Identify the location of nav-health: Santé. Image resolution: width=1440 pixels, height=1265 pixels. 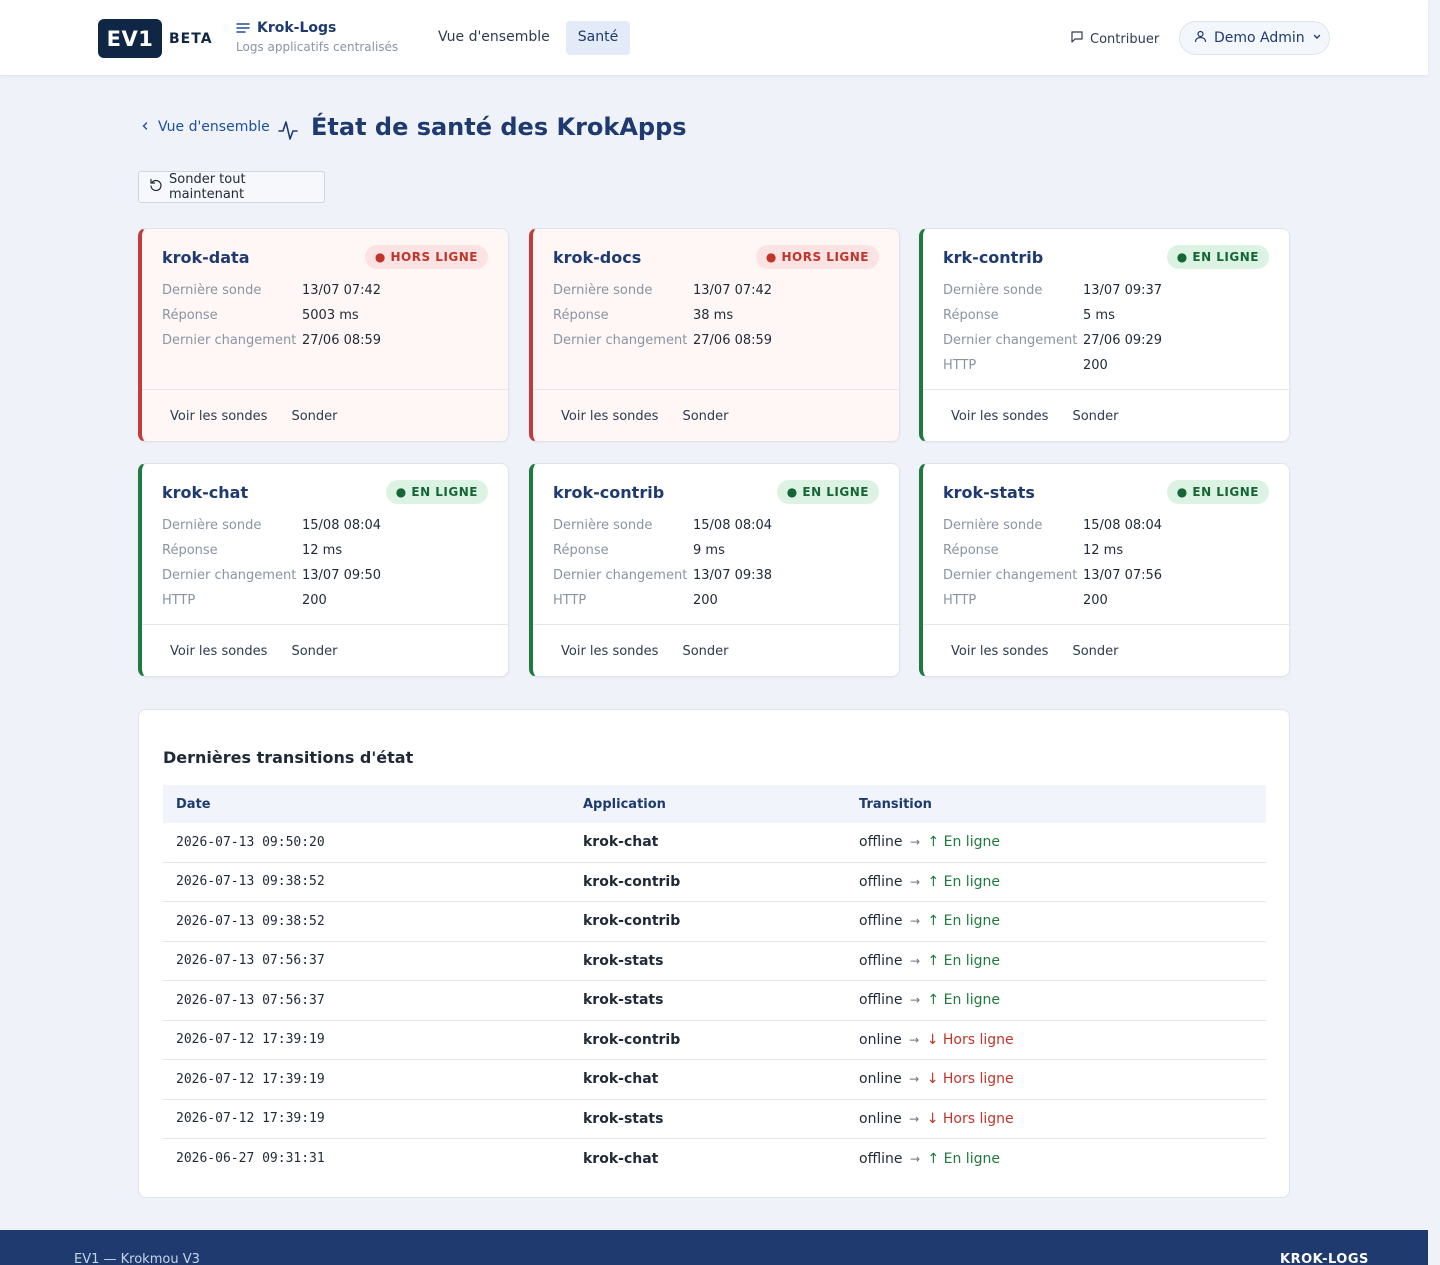
(598, 38).